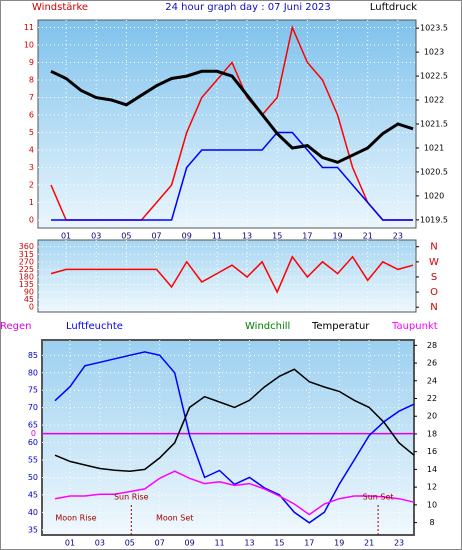 This screenshot has width=462, height=550. I want to click on y2-tick-label: 1020, so click(434, 195).